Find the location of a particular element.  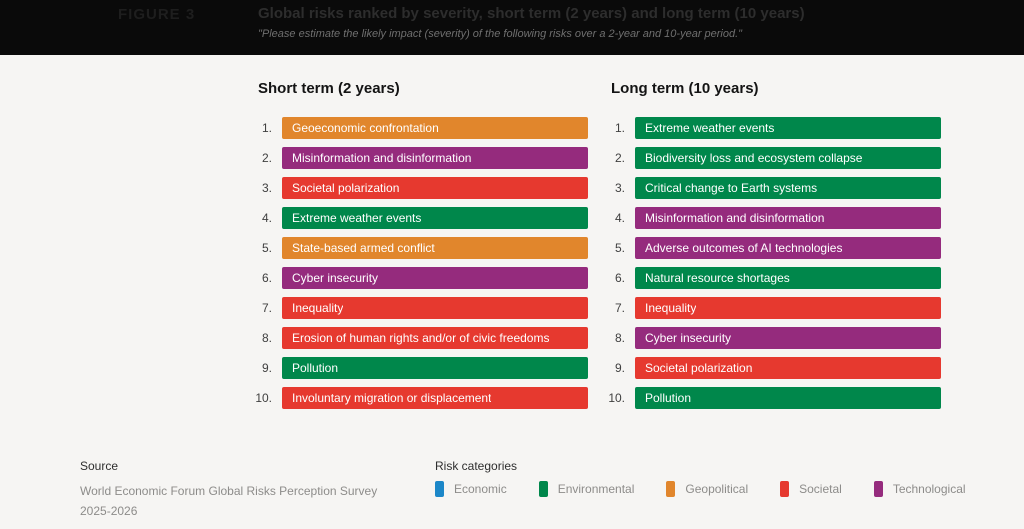

risk-row: 9. Pollution is located at coordinates (414, 368).